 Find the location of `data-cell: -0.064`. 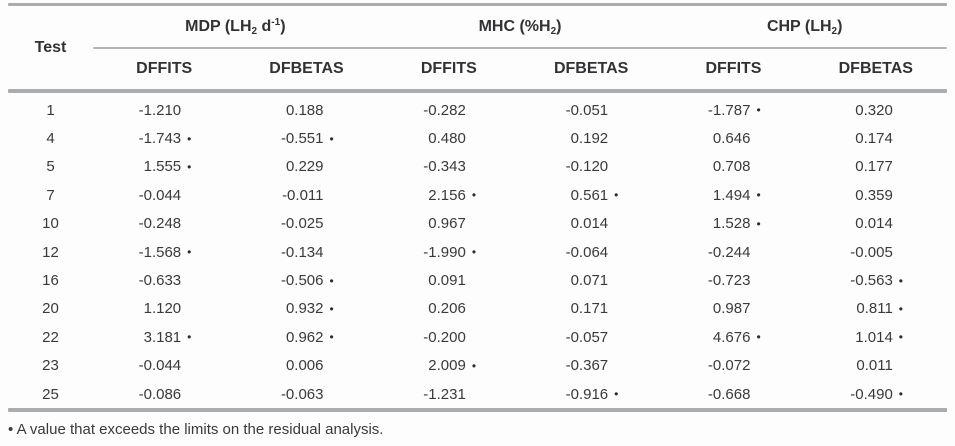

data-cell: -0.064 is located at coordinates (591, 252).